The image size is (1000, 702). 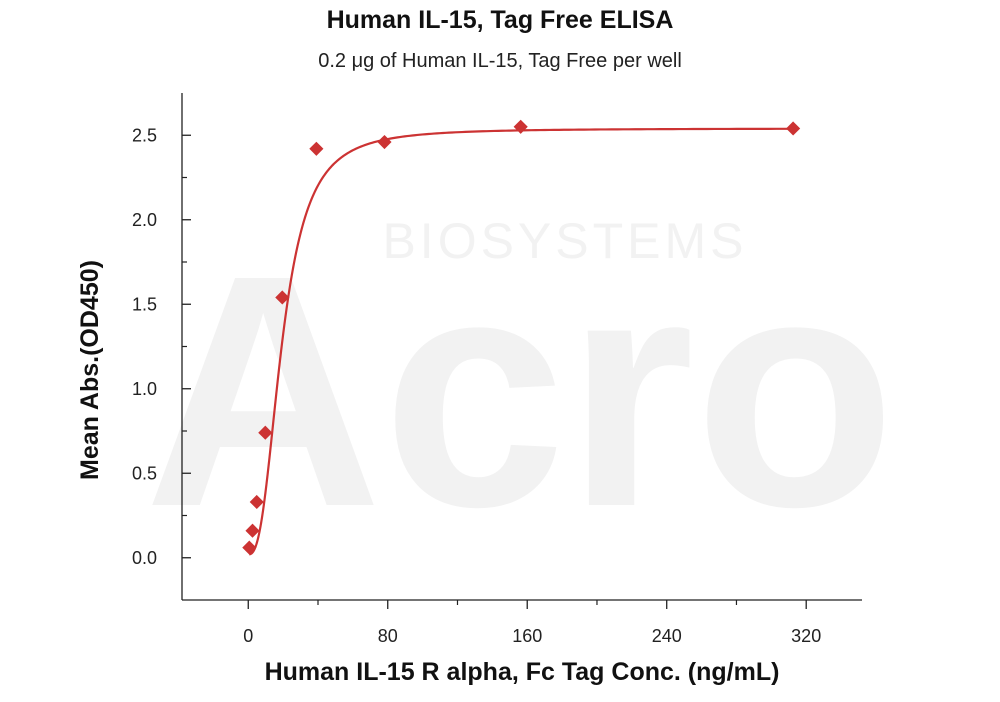 What do you see at coordinates (500, 20) in the screenshot?
I see `chart-title: Human IL-15, Tag Free ELISA` at bounding box center [500, 20].